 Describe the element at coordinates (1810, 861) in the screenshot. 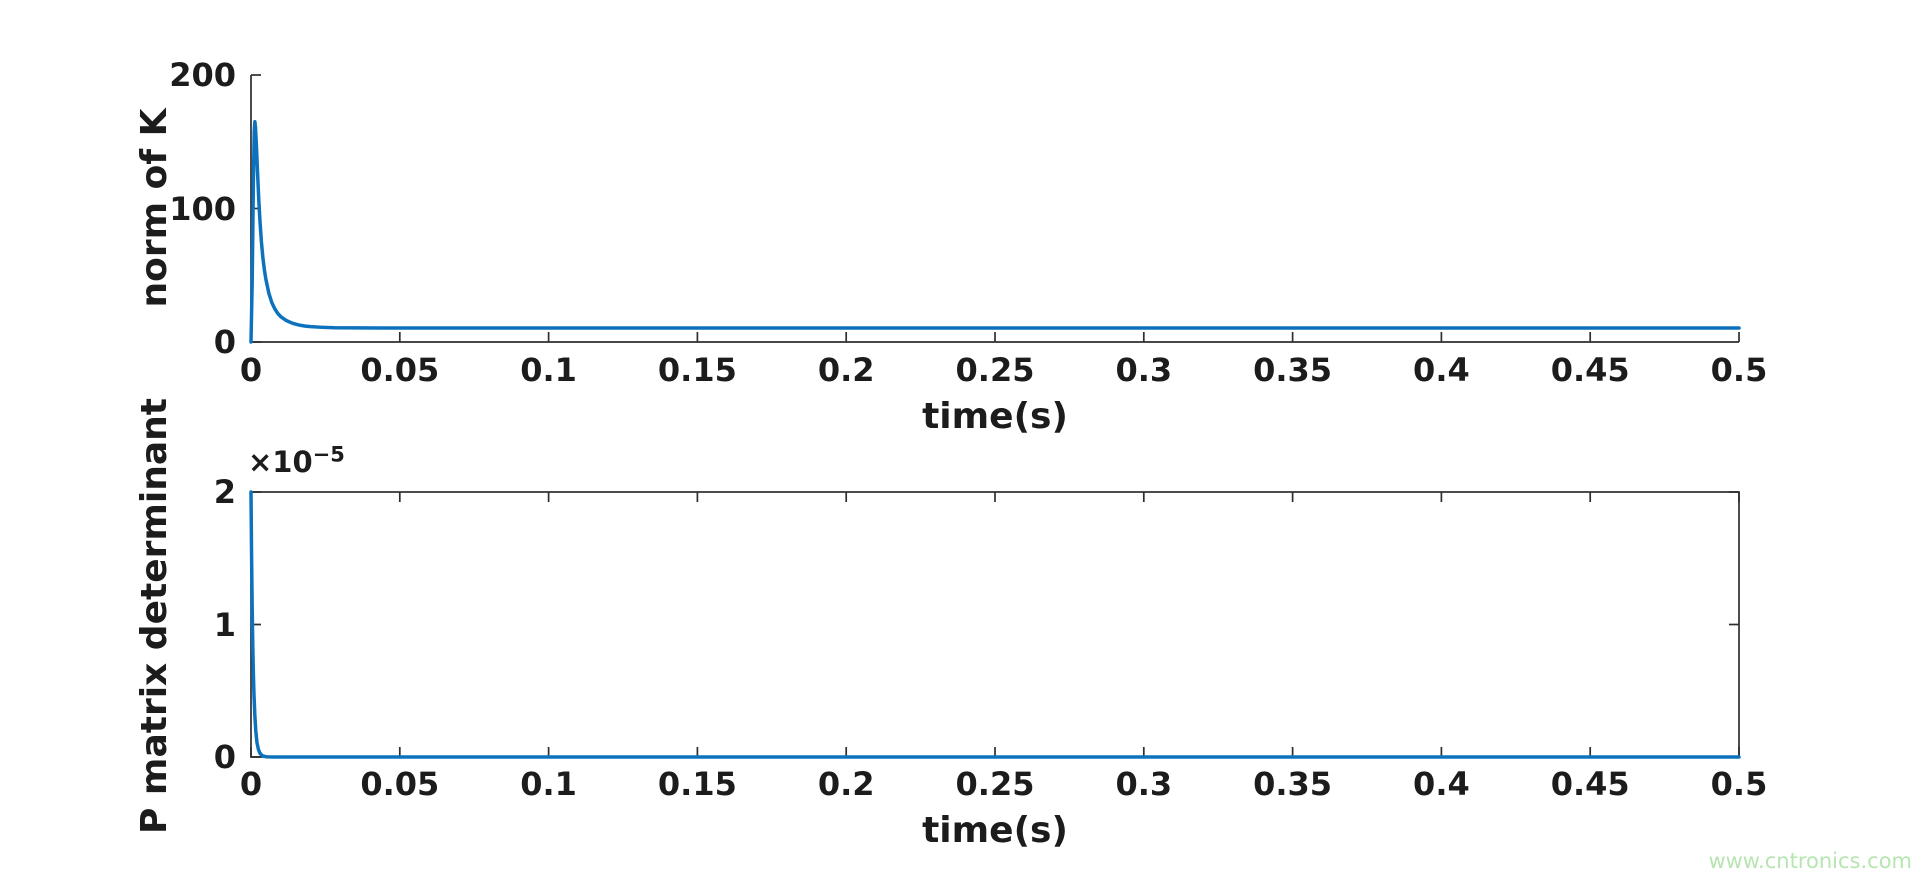

I see `watermark-text: www.cntronics.com` at that location.